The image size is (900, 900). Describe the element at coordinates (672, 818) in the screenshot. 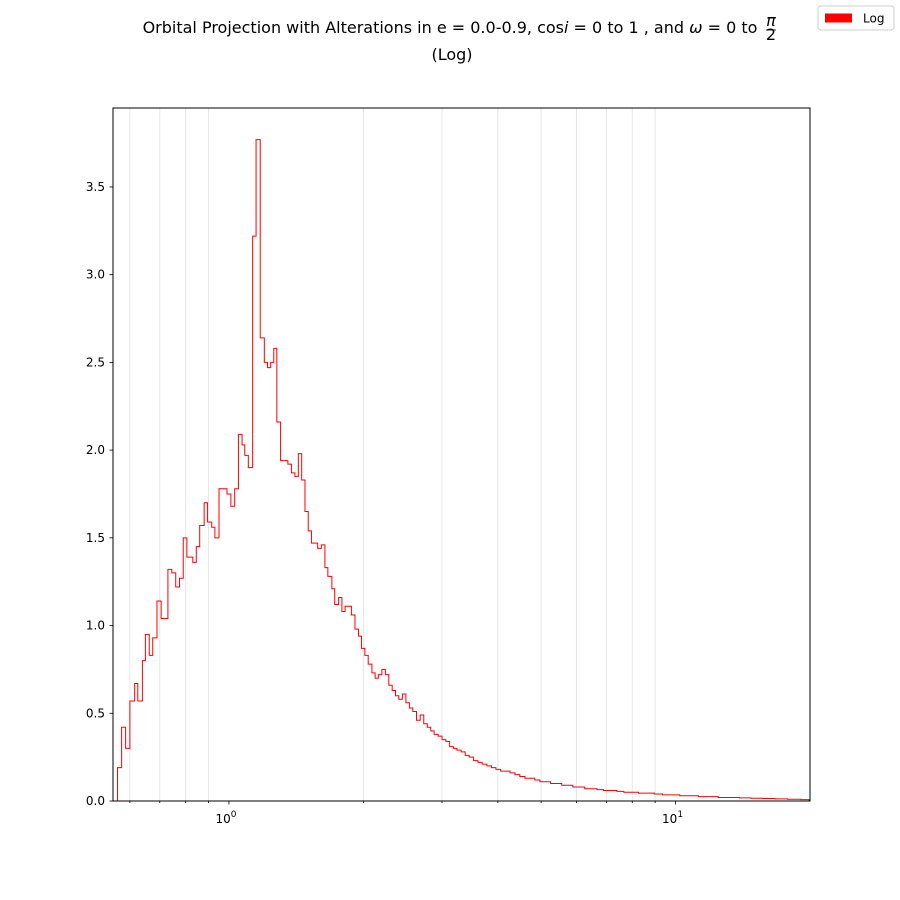

I see `x-tick-label: 10¹` at that location.